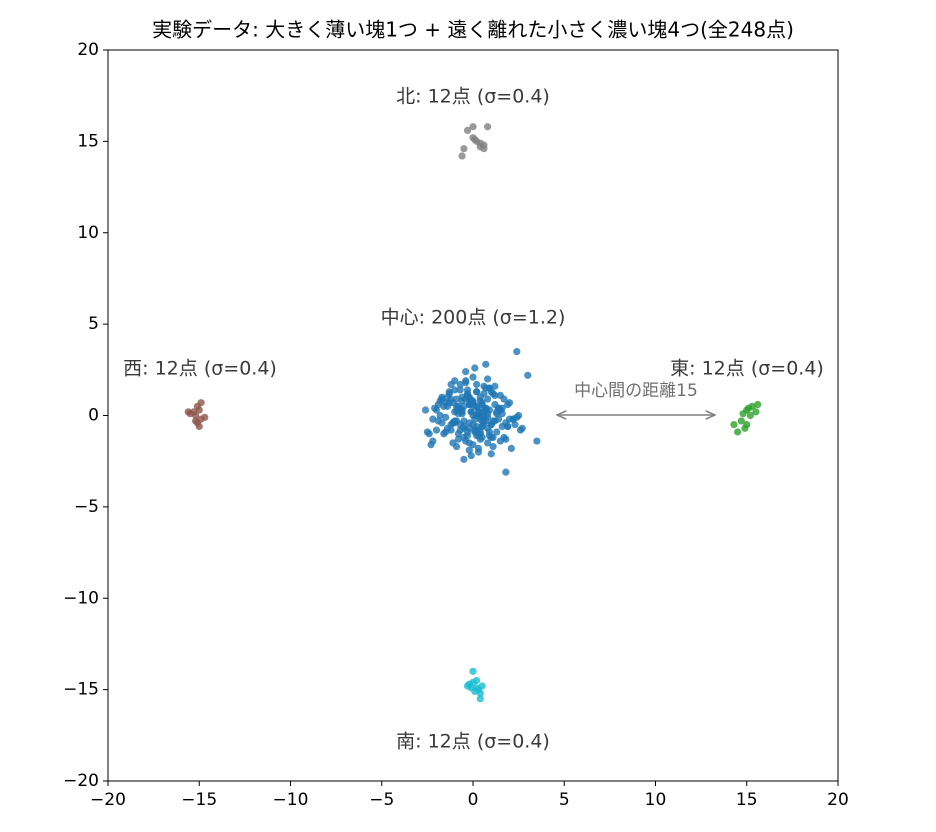 This screenshot has width=936, height=832. What do you see at coordinates (838, 800) in the screenshot?
I see `x-tick-label: 20` at bounding box center [838, 800].